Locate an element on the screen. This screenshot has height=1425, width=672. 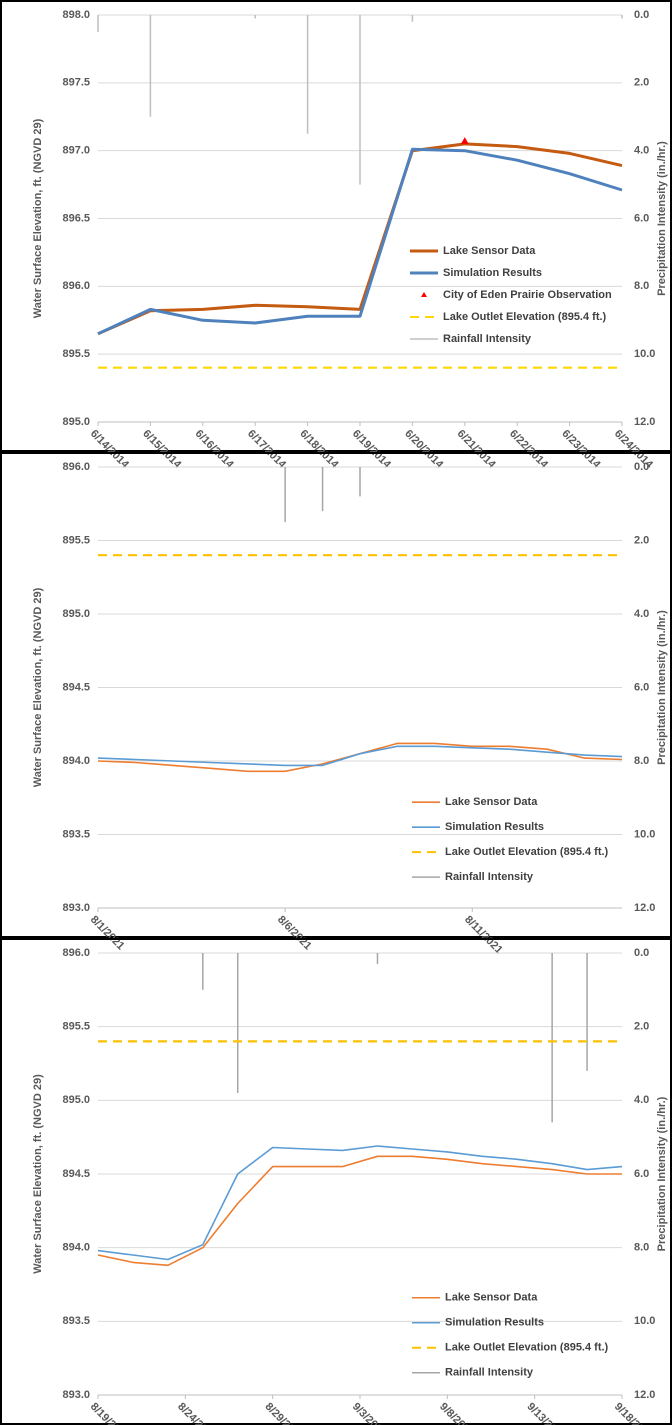
x-tick-label: 8/1/2021 is located at coordinates (107, 933).